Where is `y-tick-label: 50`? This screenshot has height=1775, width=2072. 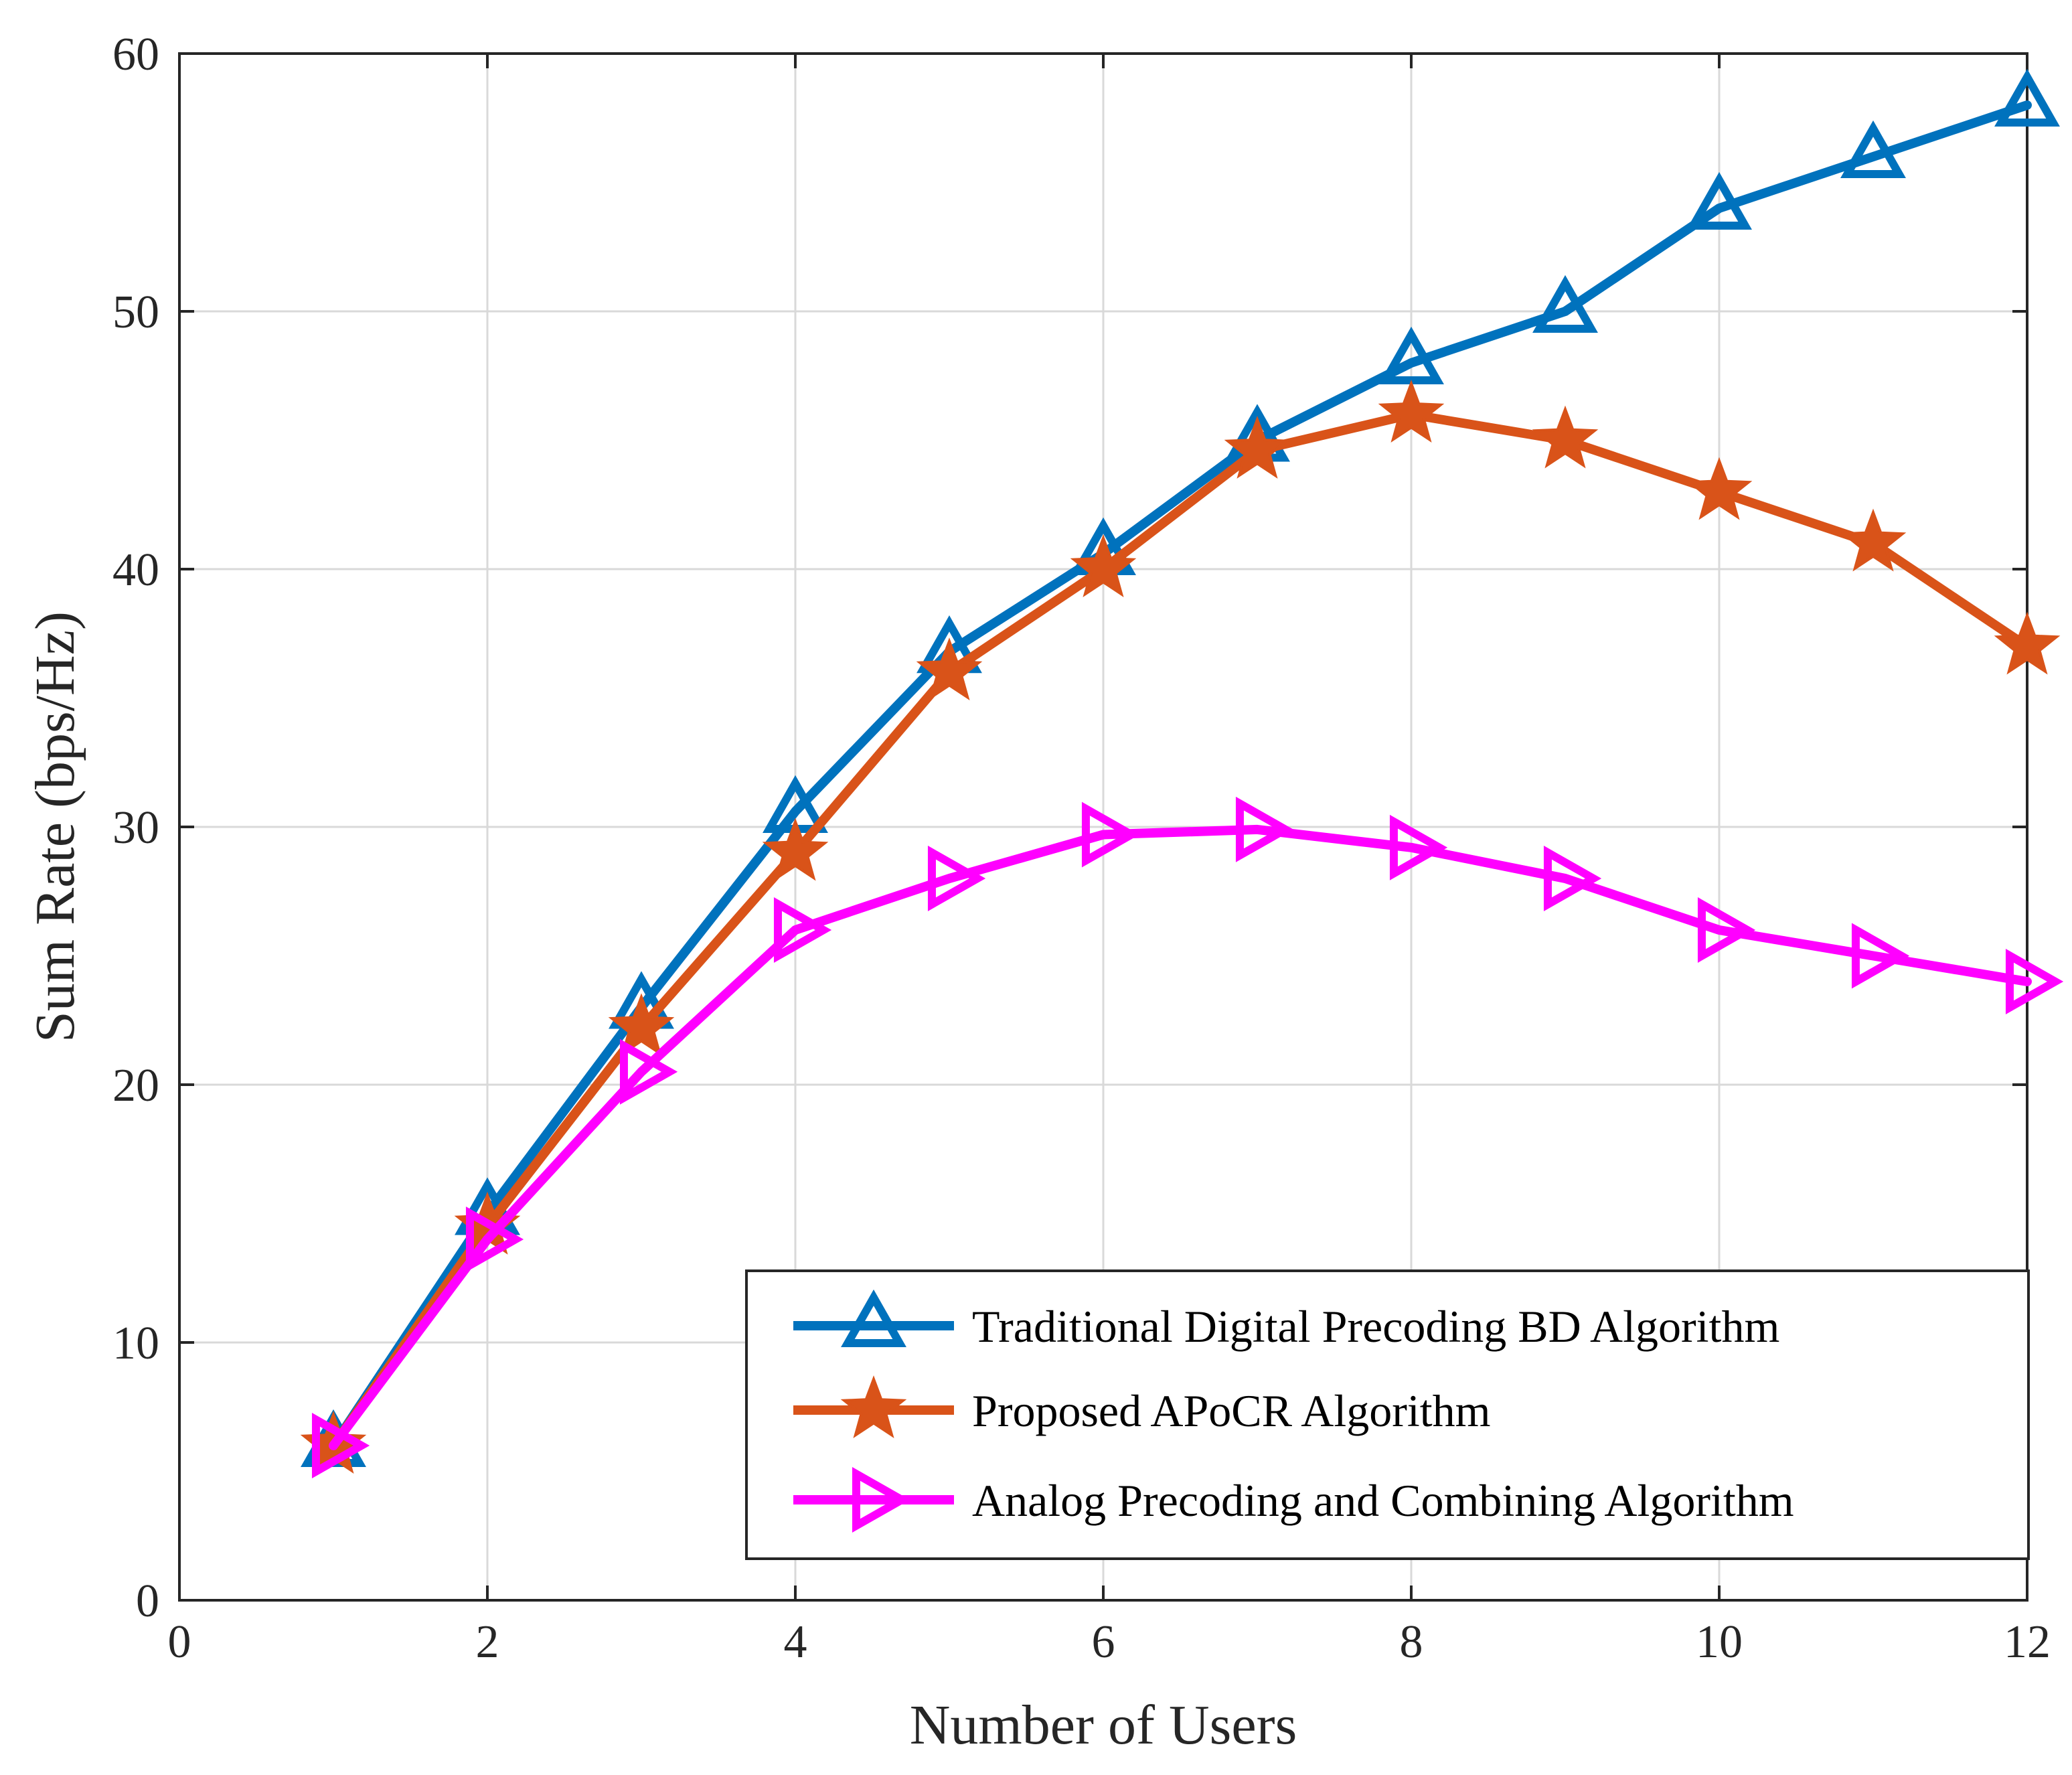 y-tick-label: 50 is located at coordinates (135, 312).